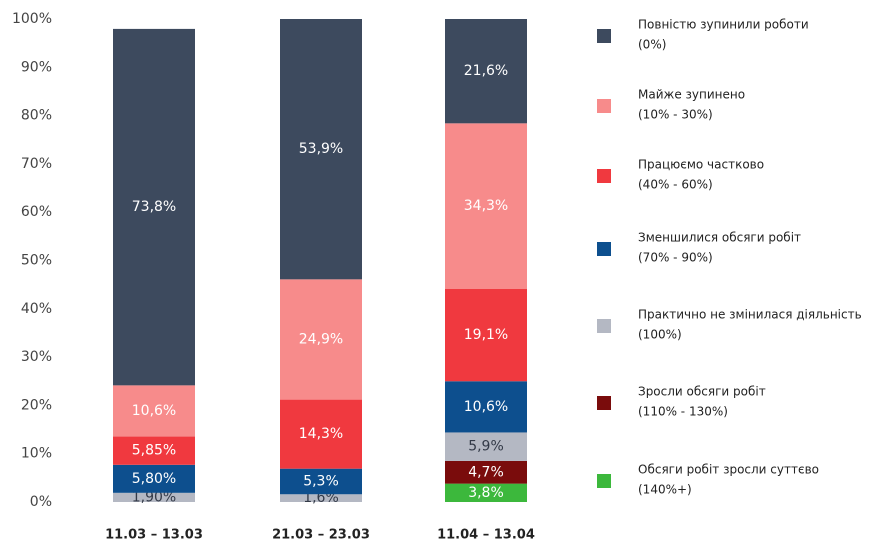  Describe the element at coordinates (665, 490) in the screenshot. I see `legend-range: (140%+)` at that location.